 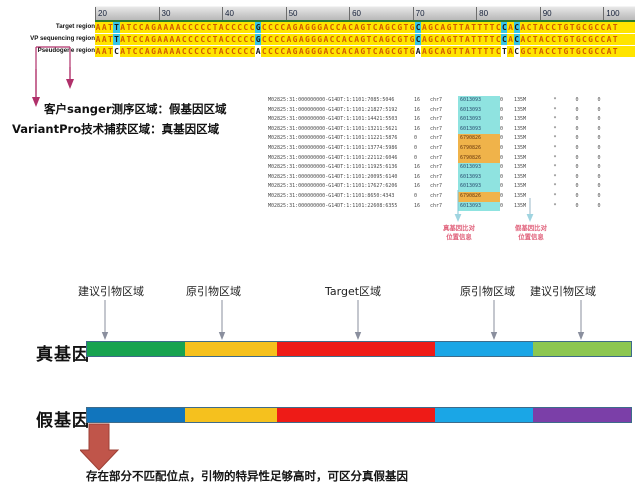 I want to click on pseudo-gene-segment-target, so click(x=356, y=415).